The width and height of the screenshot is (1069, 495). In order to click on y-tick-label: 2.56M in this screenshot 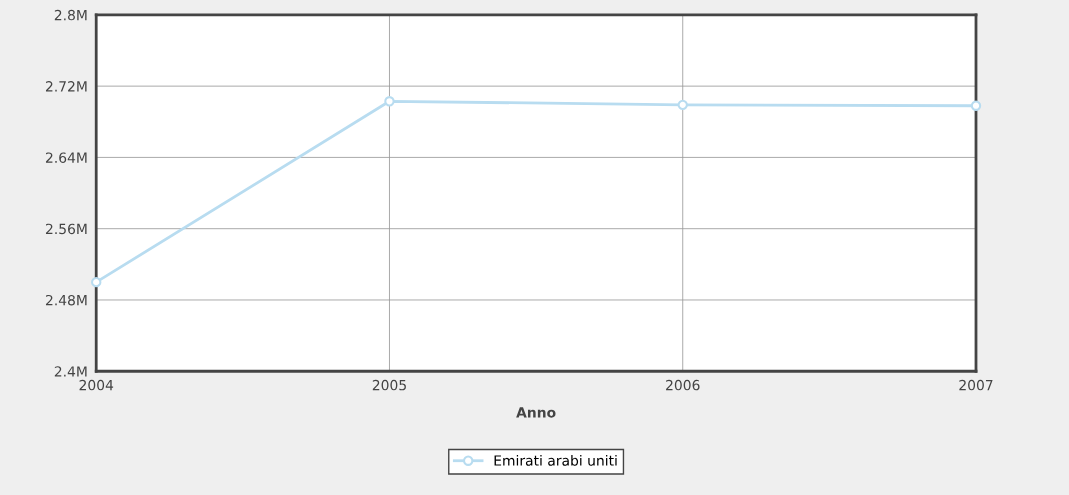, I will do `click(66, 229)`.